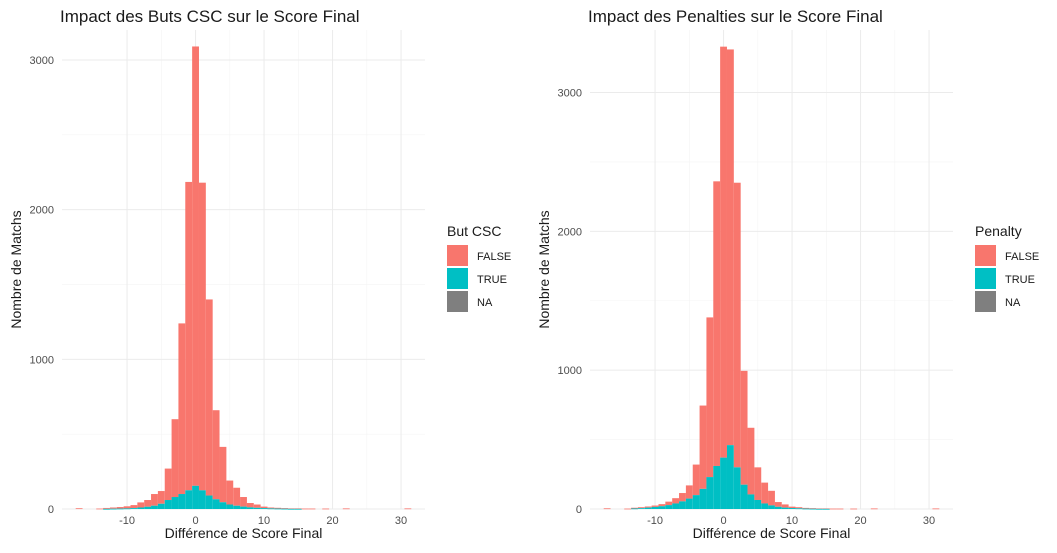 This screenshot has height=553, width=1057. Describe the element at coordinates (42, 211) in the screenshot. I see `y-tick-label: 2000` at that location.